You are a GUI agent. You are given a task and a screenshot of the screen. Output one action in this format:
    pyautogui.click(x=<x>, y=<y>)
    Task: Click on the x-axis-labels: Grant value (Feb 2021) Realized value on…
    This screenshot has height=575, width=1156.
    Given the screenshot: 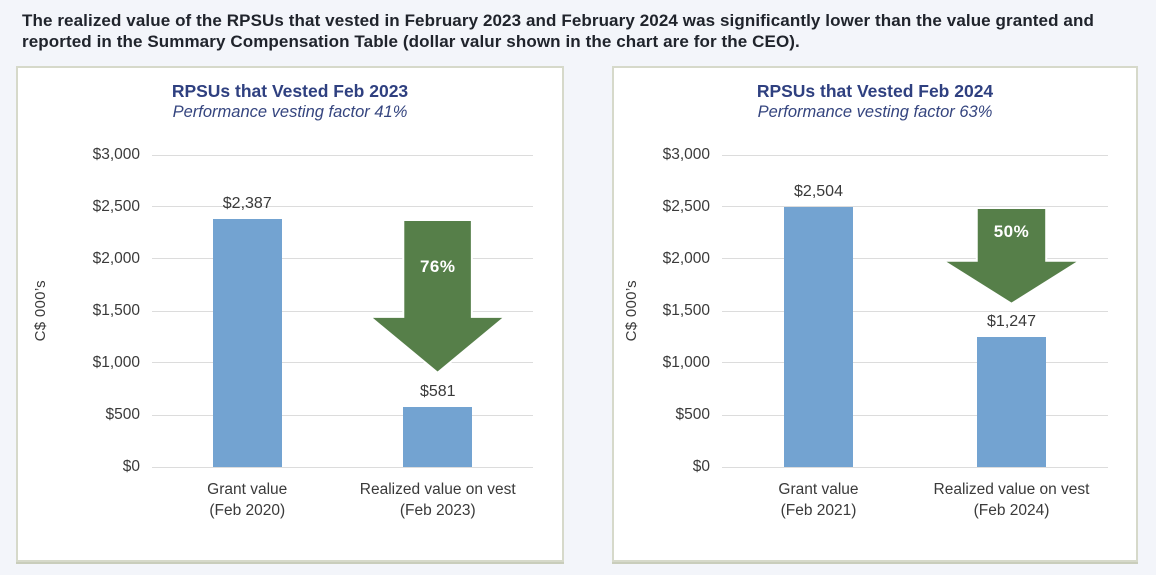 What is the action you would take?
    pyautogui.click(x=915, y=500)
    